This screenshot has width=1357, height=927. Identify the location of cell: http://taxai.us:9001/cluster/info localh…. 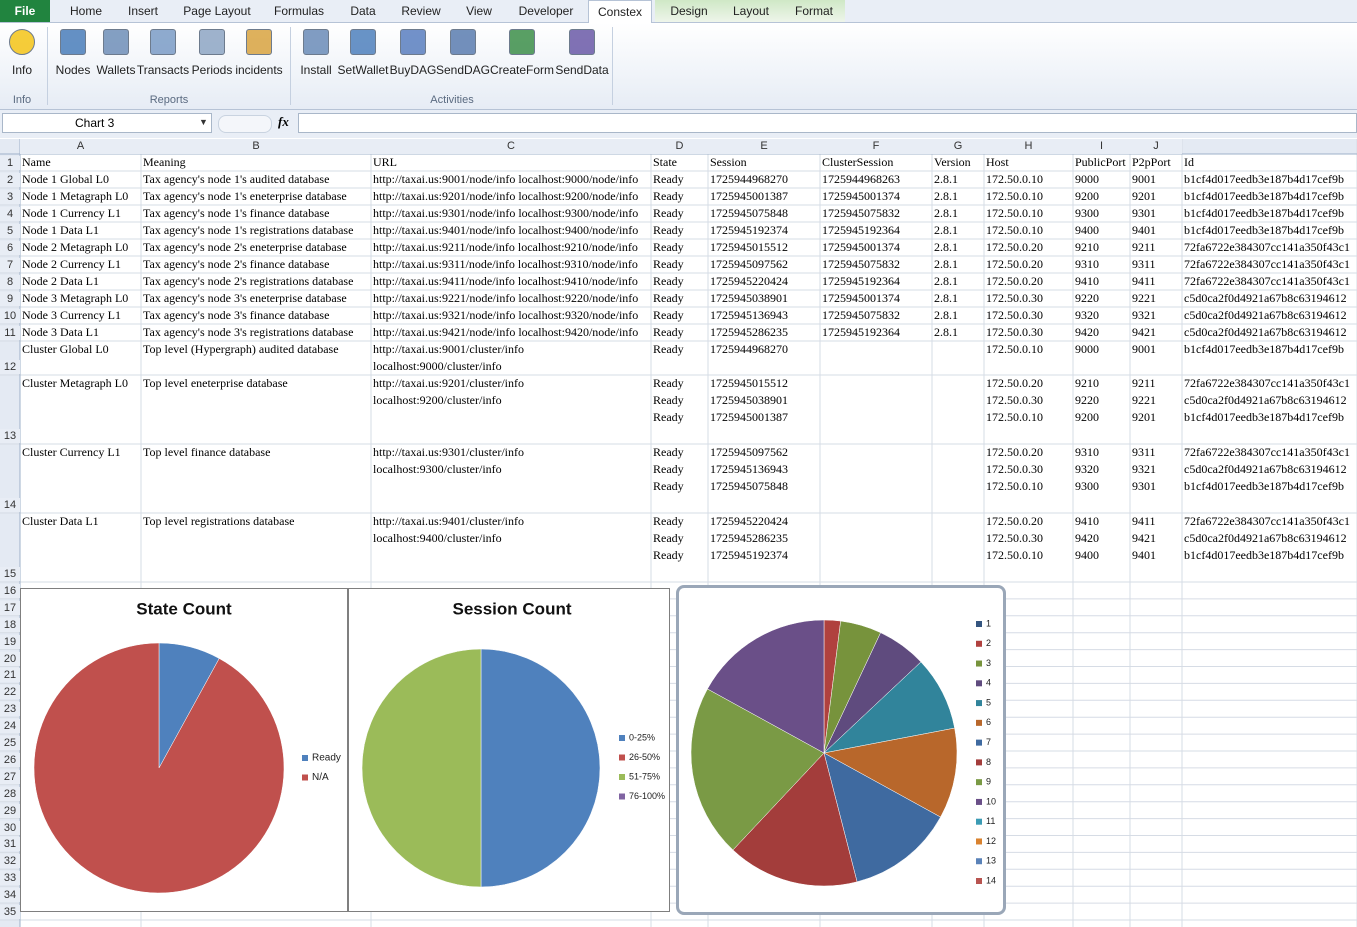
(448, 357).